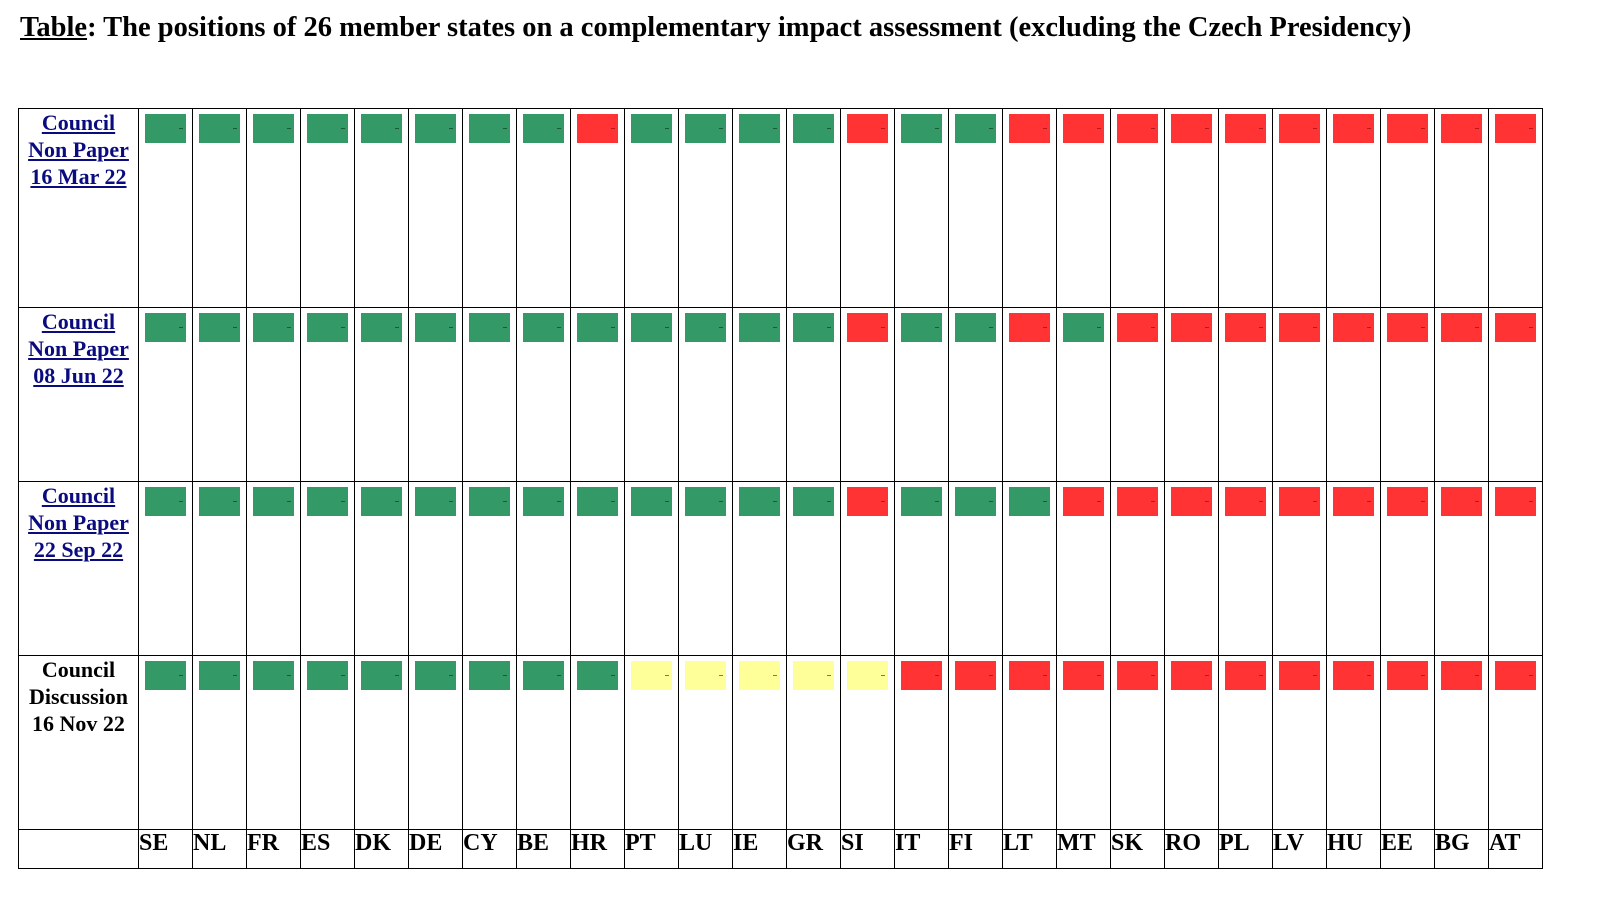 The height and width of the screenshot is (912, 1617). What do you see at coordinates (1191, 208) in the screenshot?
I see `status-cell-ro` at bounding box center [1191, 208].